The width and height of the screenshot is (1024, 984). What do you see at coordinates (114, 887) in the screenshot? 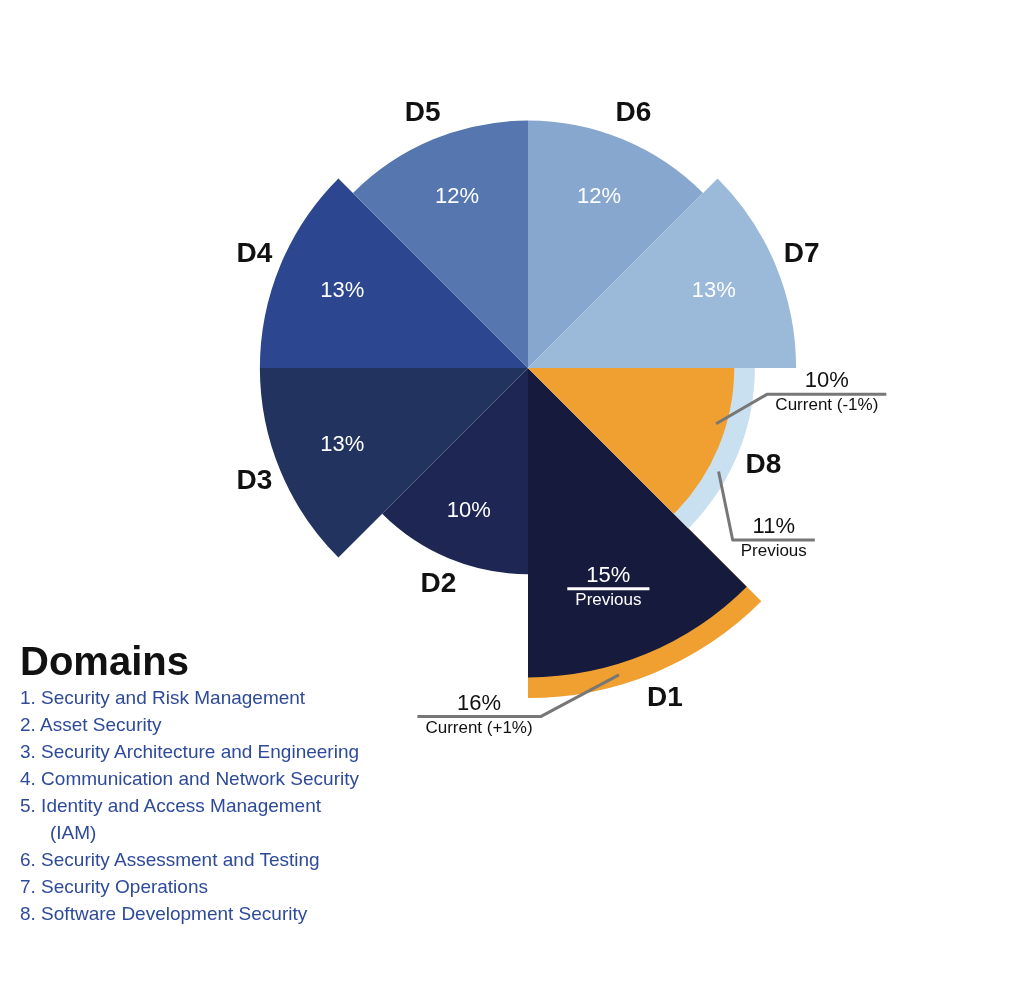
I see `text: 7. Security Operations` at bounding box center [114, 887].